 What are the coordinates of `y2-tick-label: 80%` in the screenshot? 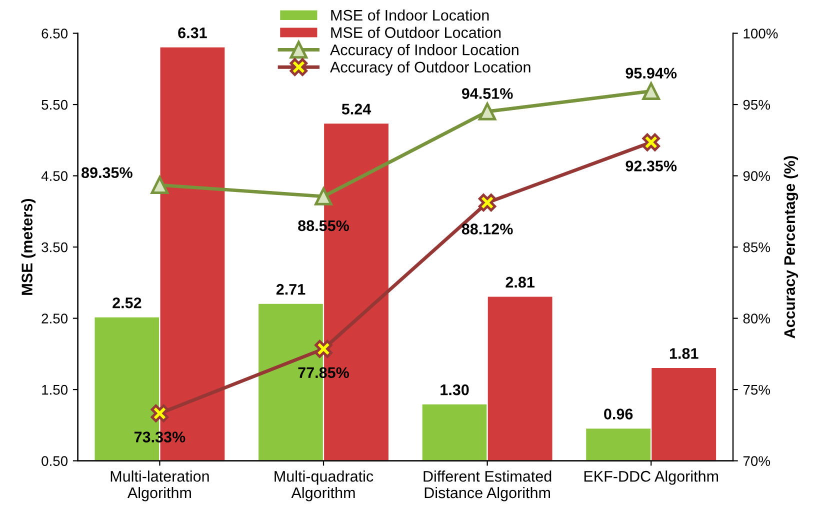 It's located at (756, 319).